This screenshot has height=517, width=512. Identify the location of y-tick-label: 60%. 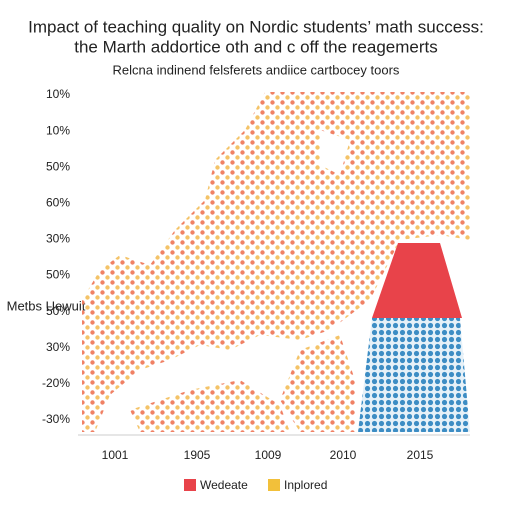
(58, 203).